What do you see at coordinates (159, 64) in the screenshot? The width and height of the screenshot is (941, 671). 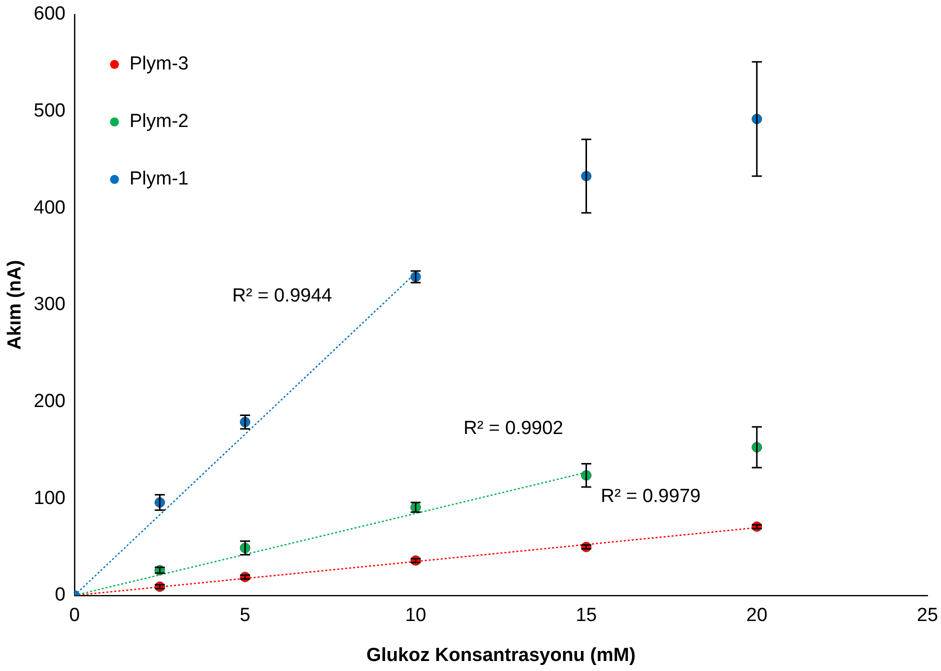 I see `legend-label: Plym-3` at bounding box center [159, 64].